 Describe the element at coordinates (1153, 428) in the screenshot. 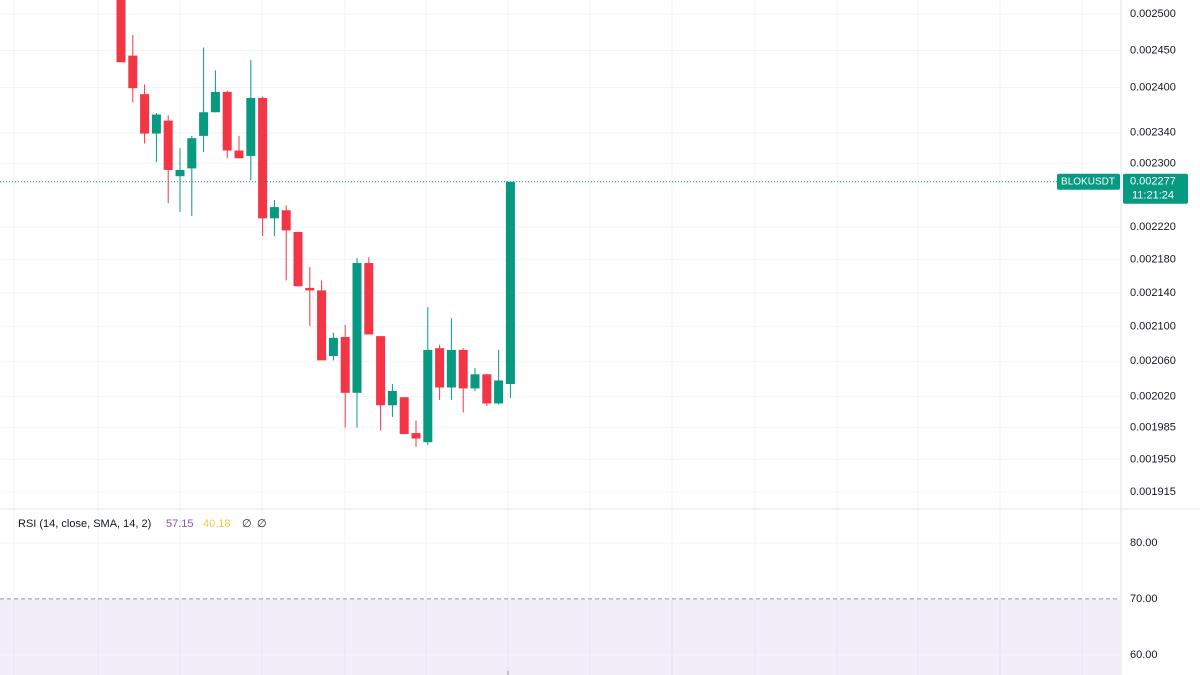

I see `y-tick-label: 0.001985` at that location.